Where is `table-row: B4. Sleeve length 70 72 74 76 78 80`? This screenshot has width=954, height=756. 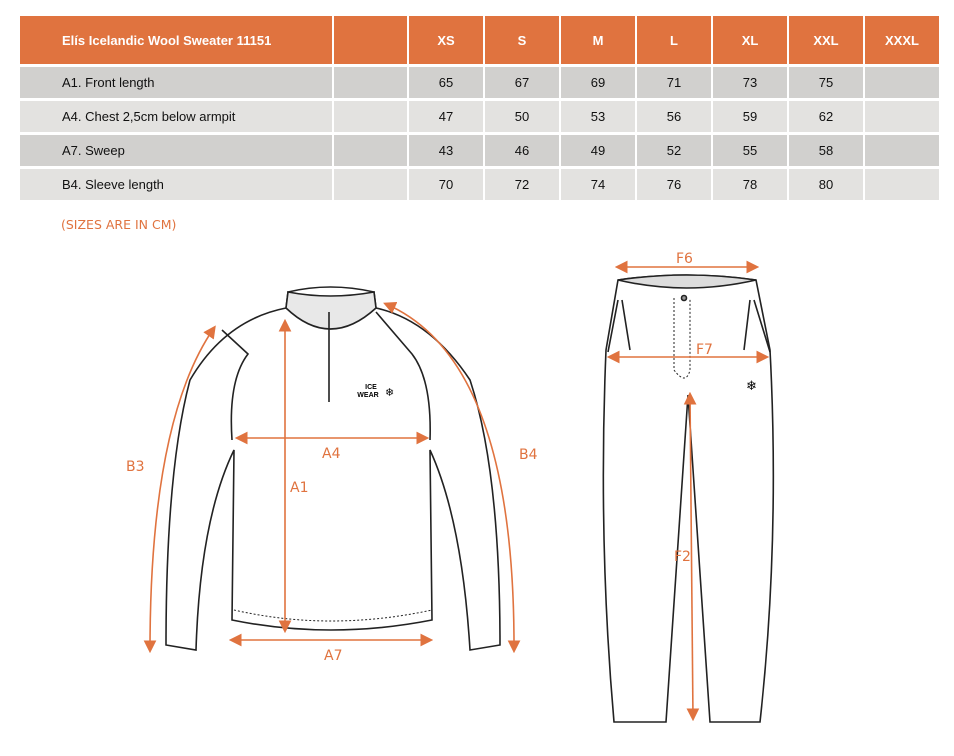 table-row: B4. Sleeve length 70 72 74 76 78 80 is located at coordinates (479, 184).